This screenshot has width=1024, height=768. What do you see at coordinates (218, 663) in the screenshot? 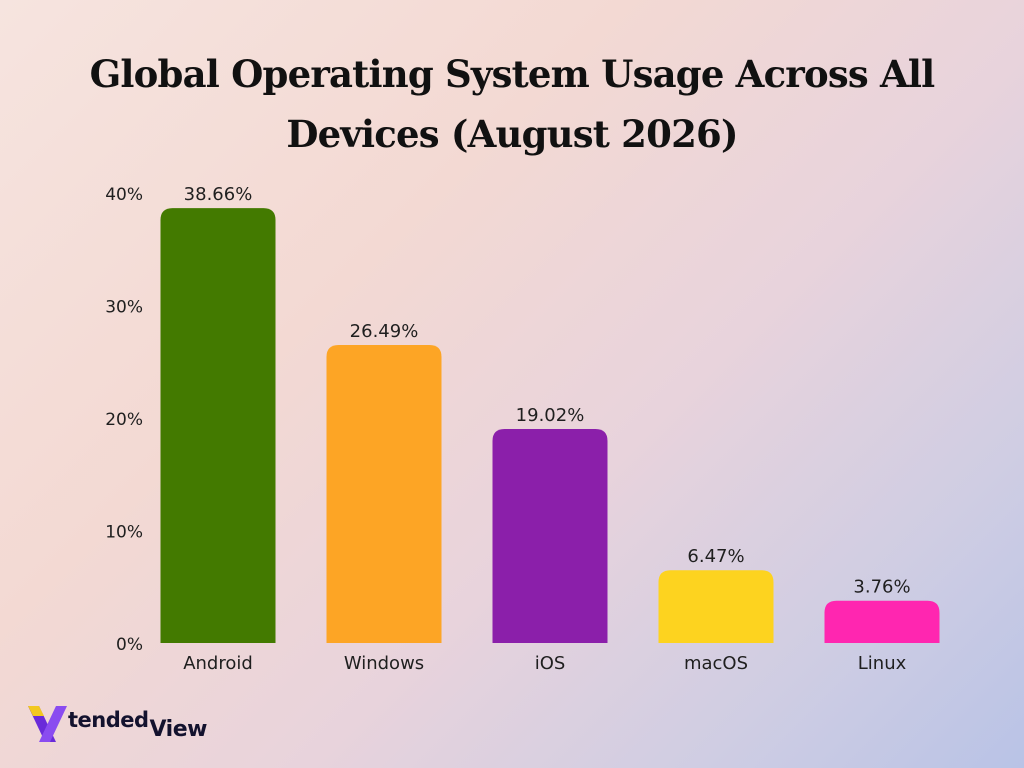
I see `x-category-label: Android` at bounding box center [218, 663].